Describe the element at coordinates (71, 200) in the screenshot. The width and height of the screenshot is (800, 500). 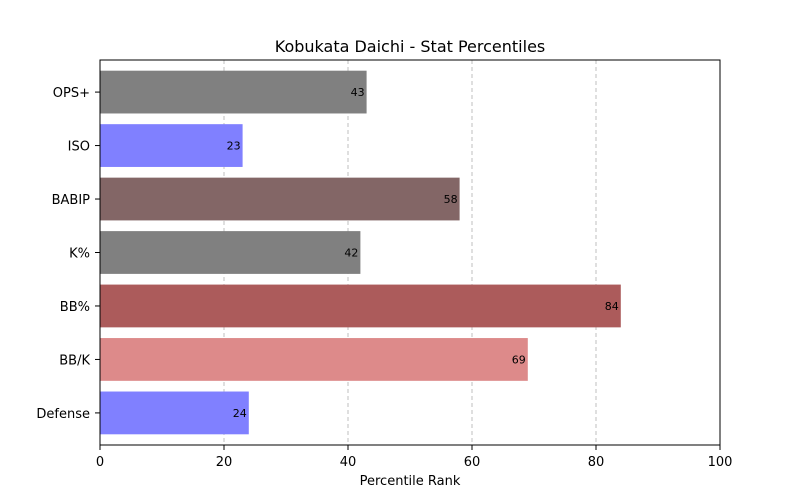
I see `y-tick-label: BABIP` at that location.